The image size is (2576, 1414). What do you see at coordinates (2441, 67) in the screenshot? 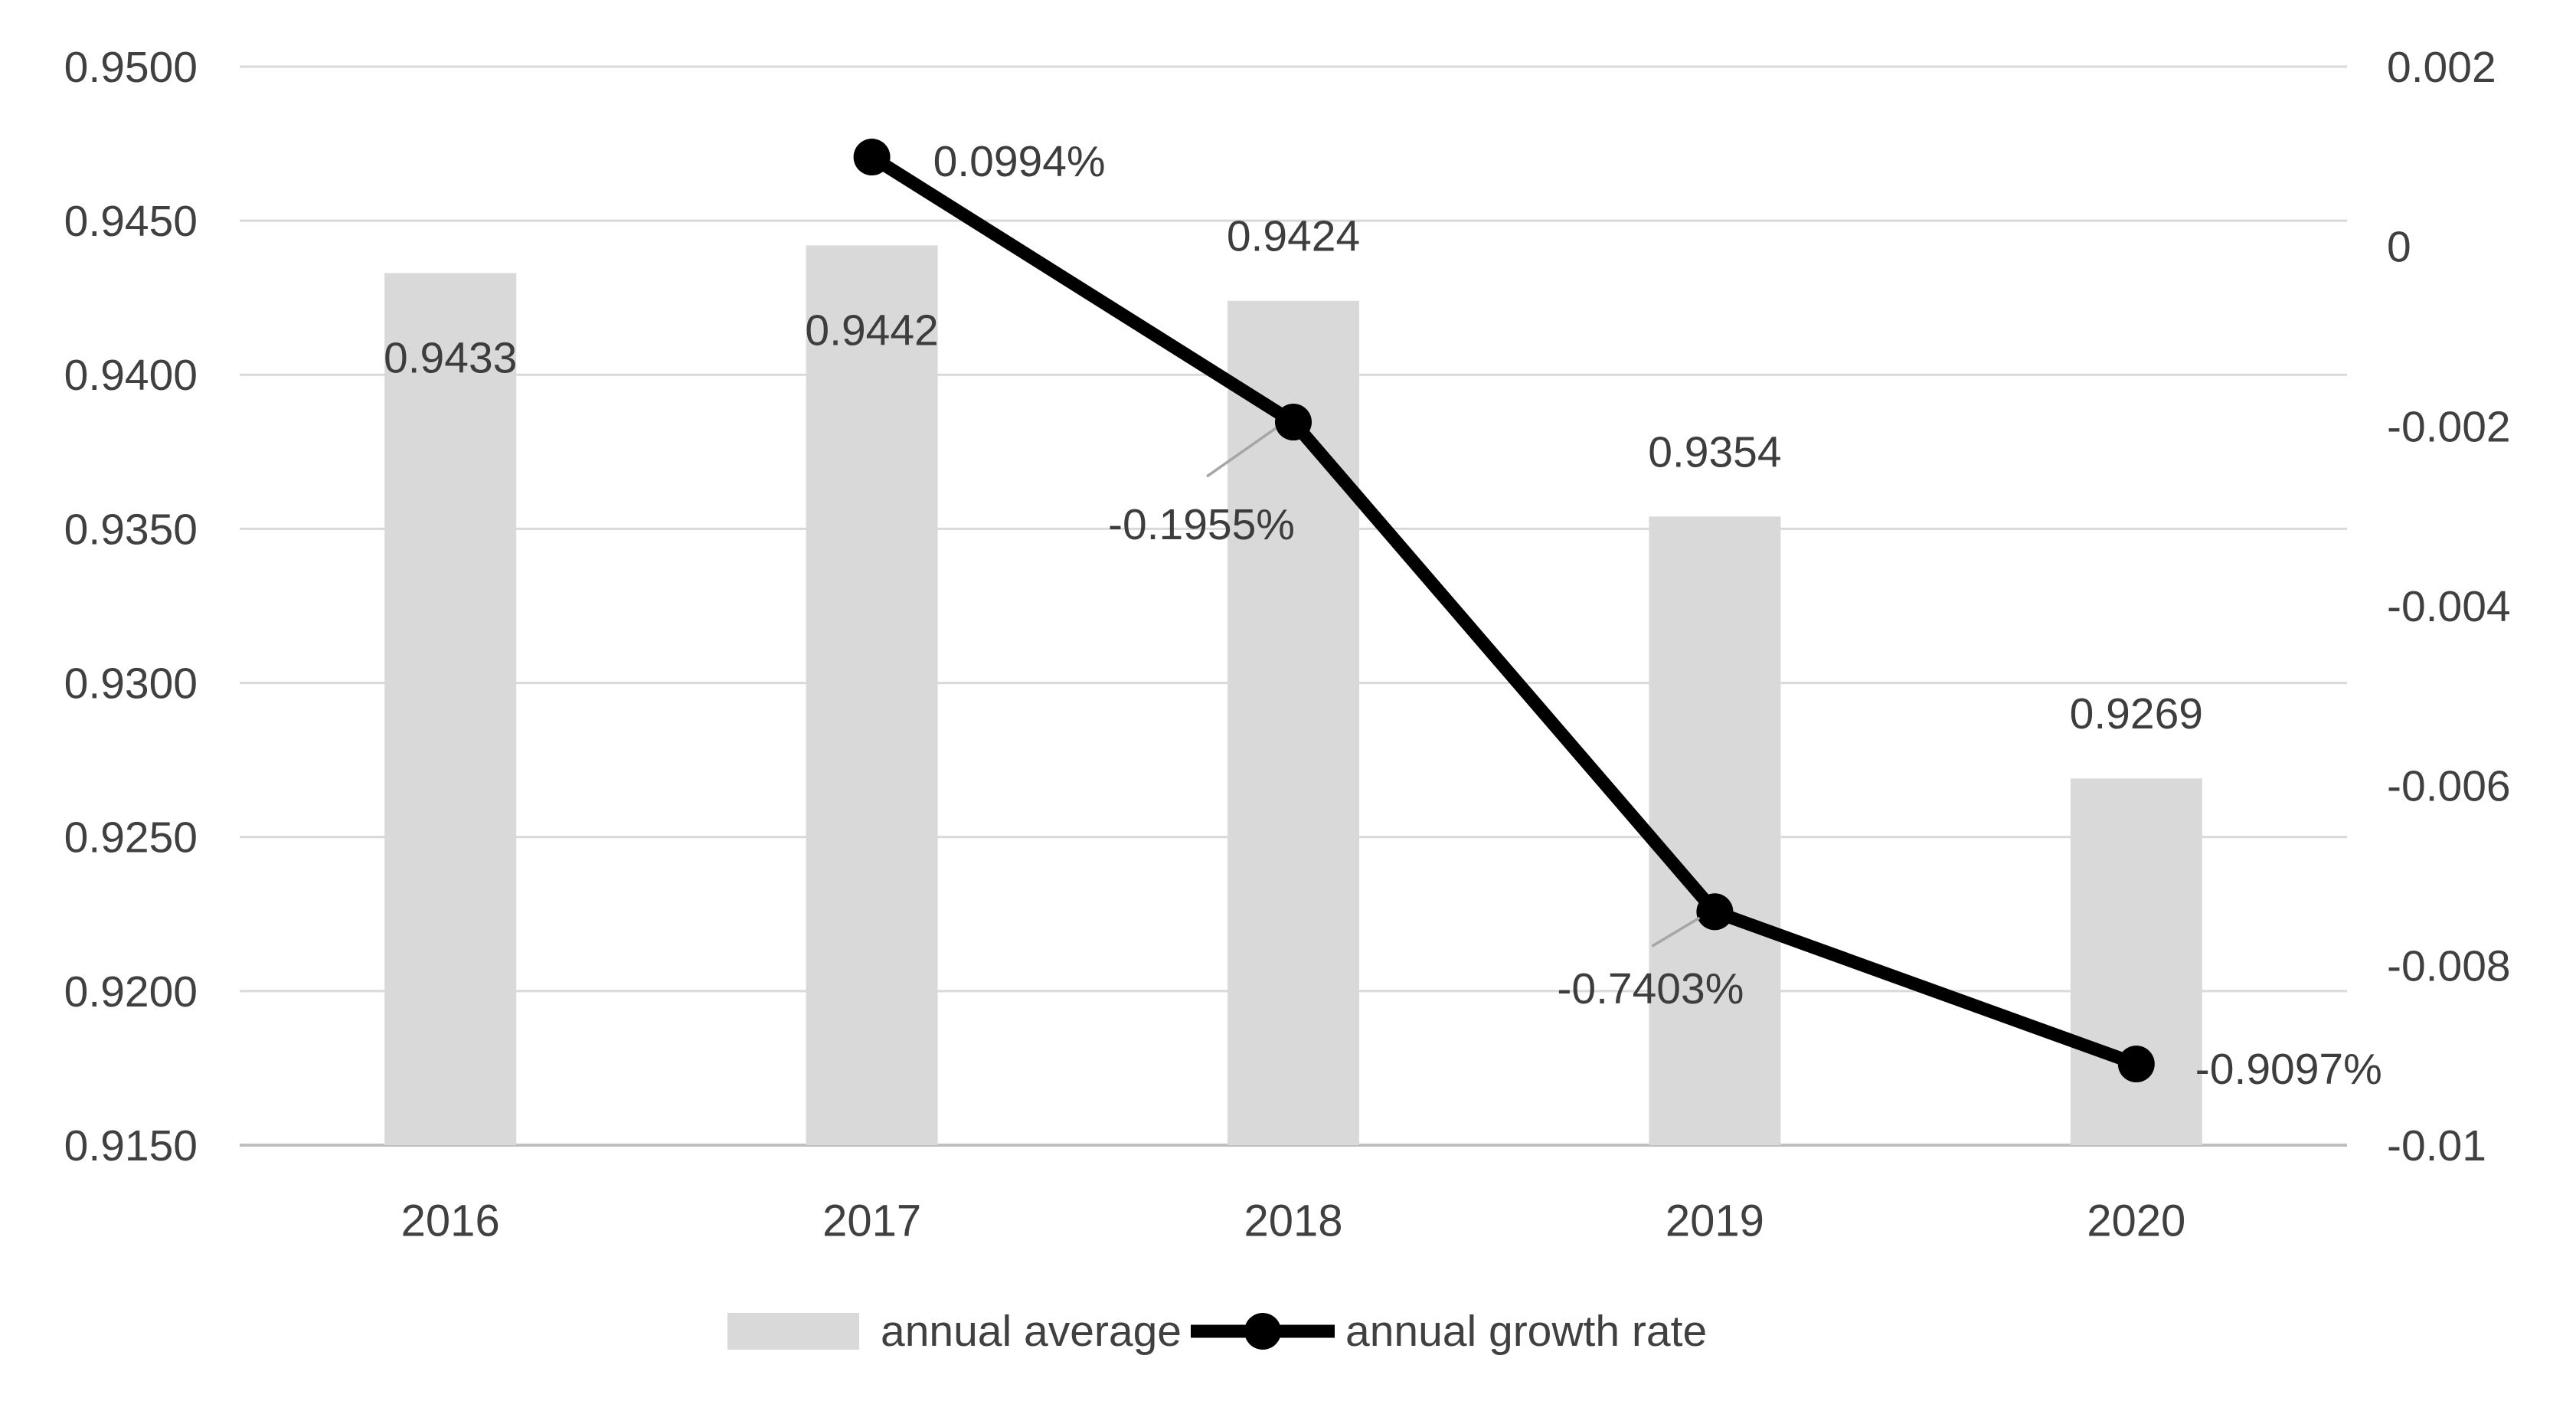
I see `right-axis-tick-0.002: 0.002` at bounding box center [2441, 67].